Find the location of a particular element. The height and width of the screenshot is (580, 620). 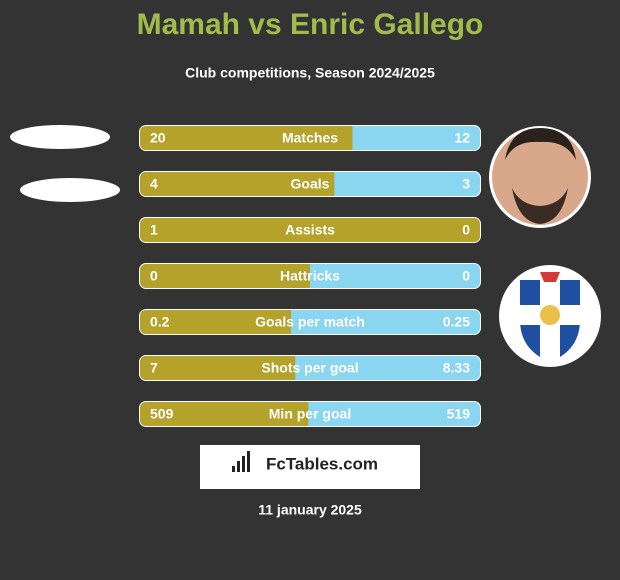

left-value: 0.2 is located at coordinates (160, 322).